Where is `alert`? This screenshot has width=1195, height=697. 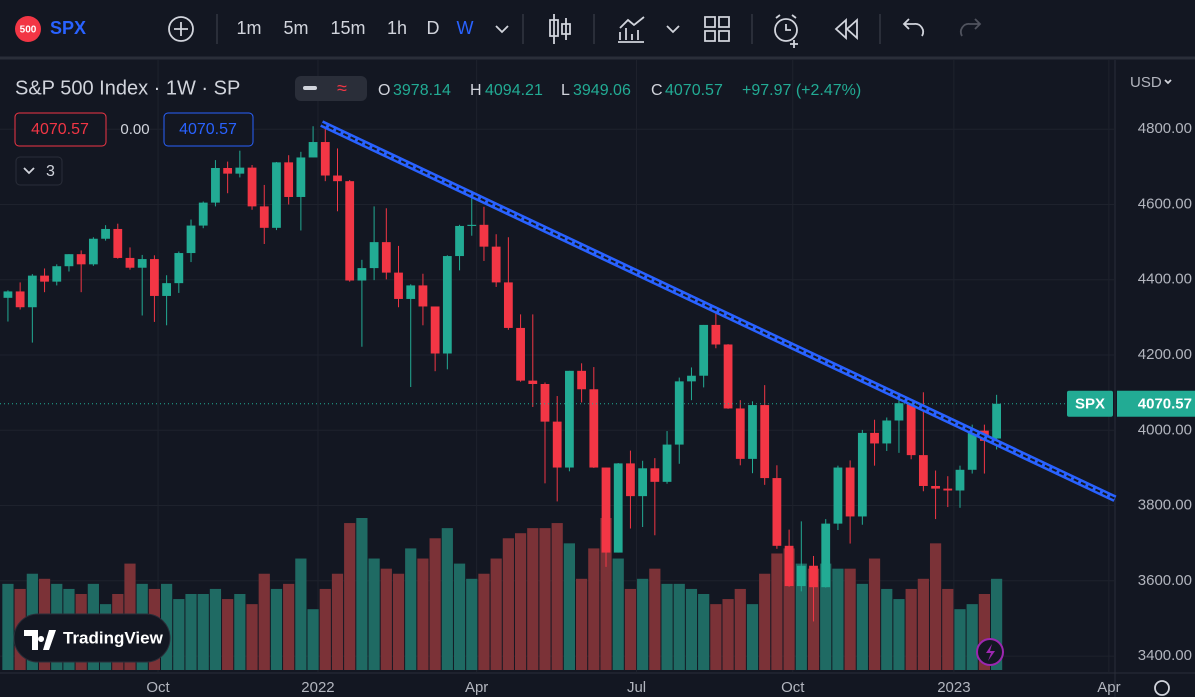
alert is located at coordinates (786, 30).